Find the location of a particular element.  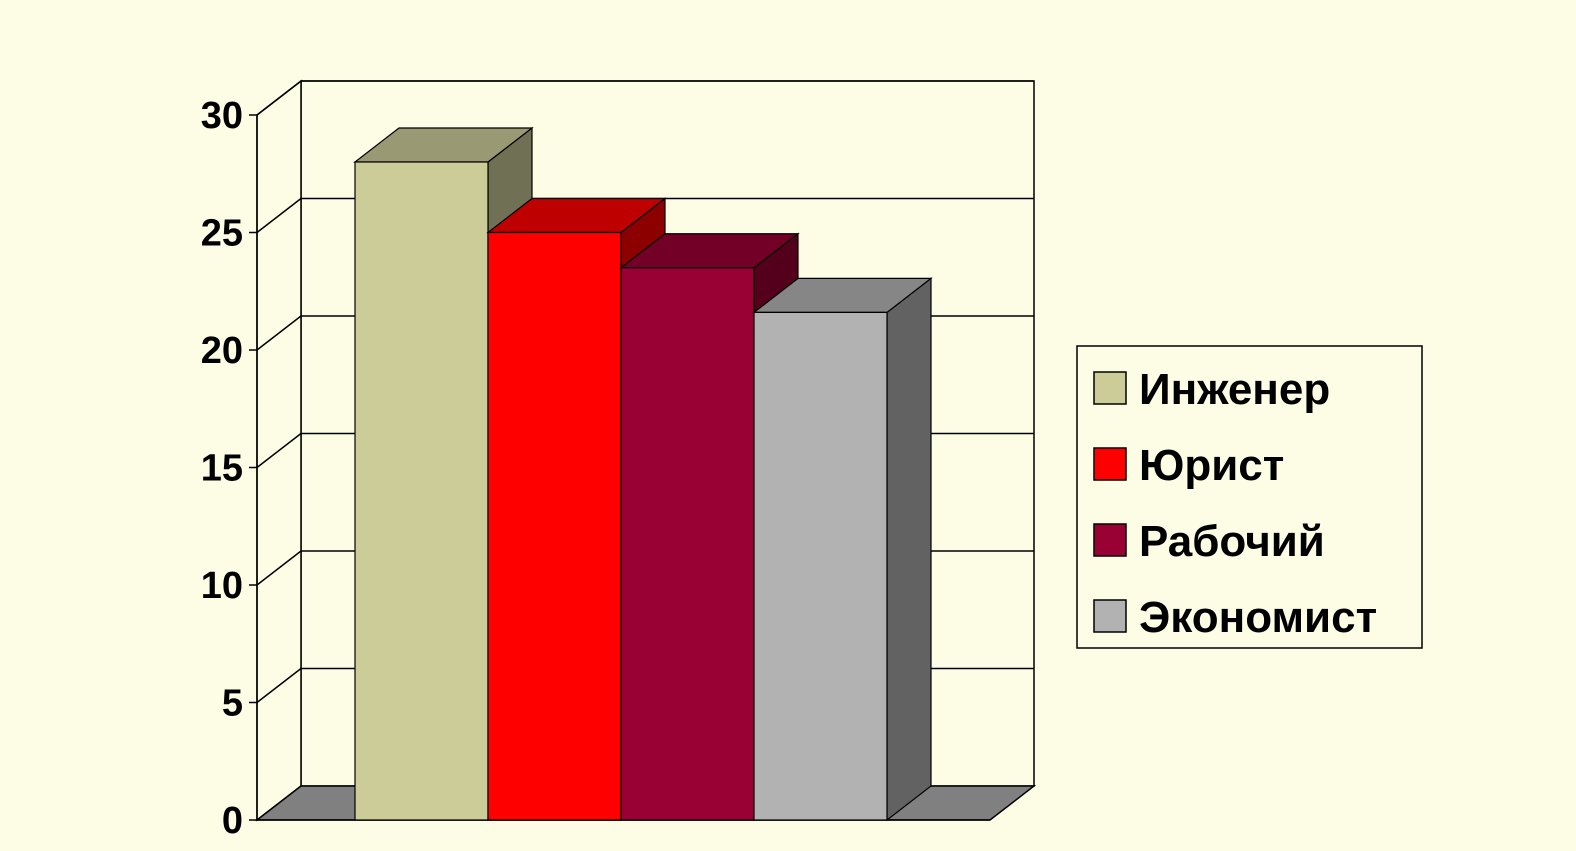

legend-label: Инженер is located at coordinates (1234, 389).